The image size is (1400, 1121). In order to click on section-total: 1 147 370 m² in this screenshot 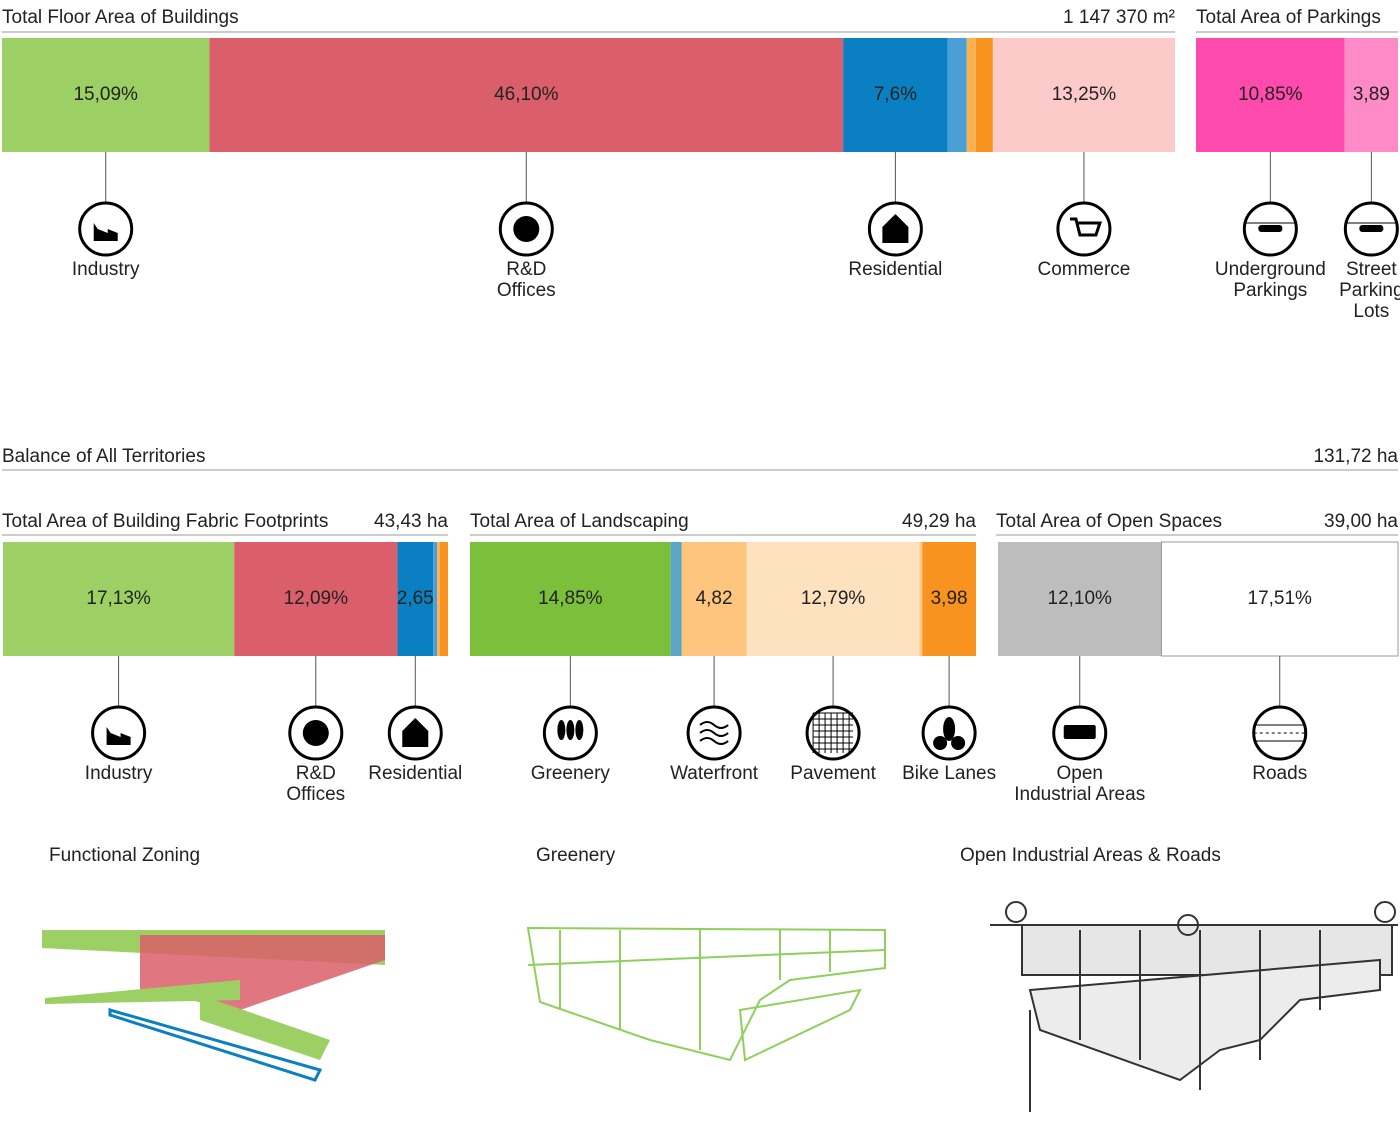, I will do `click(1119, 17)`.